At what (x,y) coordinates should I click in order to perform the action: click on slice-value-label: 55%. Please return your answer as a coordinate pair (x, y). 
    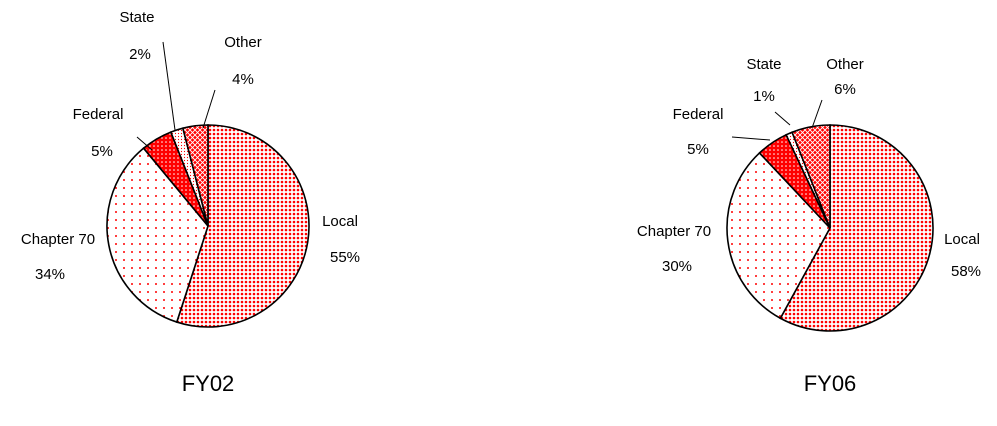
    Looking at the image, I should click on (345, 257).